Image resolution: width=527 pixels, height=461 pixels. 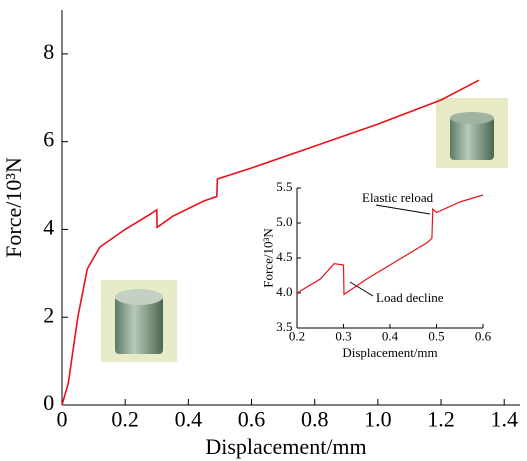 What do you see at coordinates (315, 419) in the screenshot?
I see `x-tick-label: 0.8` at bounding box center [315, 419].